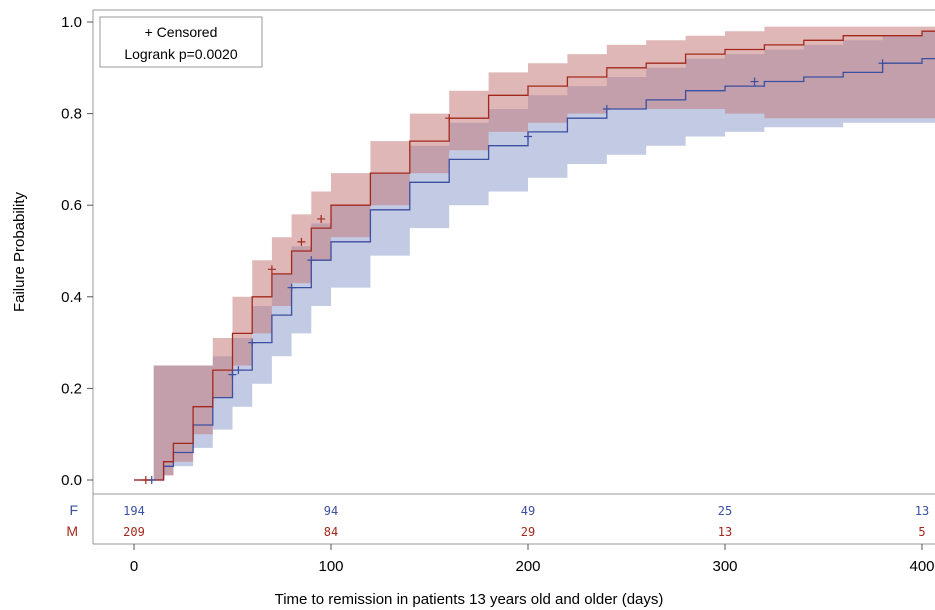 The width and height of the screenshot is (935, 610). I want to click on at-risk-group-label: M, so click(72, 531).